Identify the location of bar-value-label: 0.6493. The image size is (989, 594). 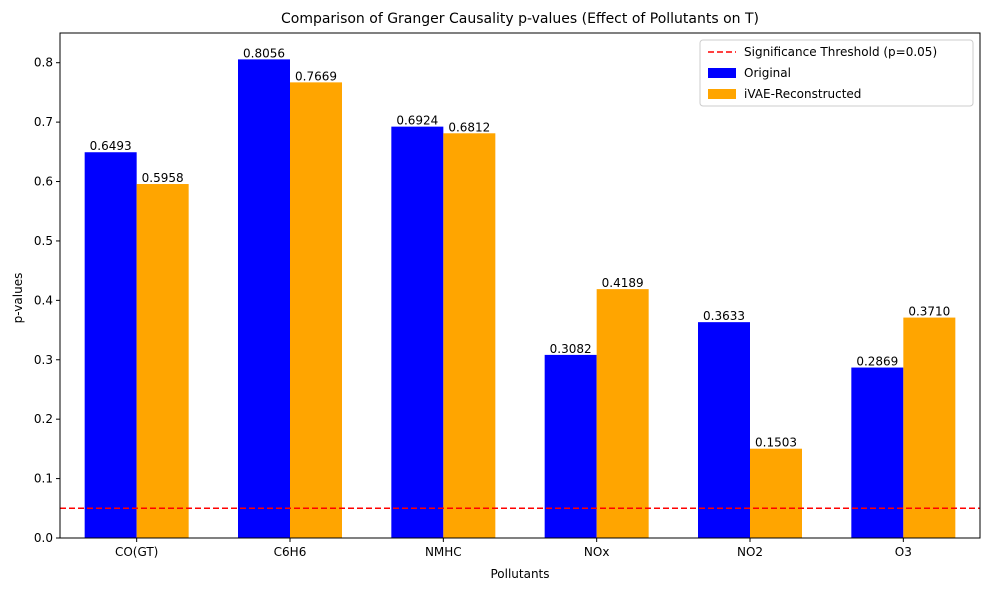
(111, 146).